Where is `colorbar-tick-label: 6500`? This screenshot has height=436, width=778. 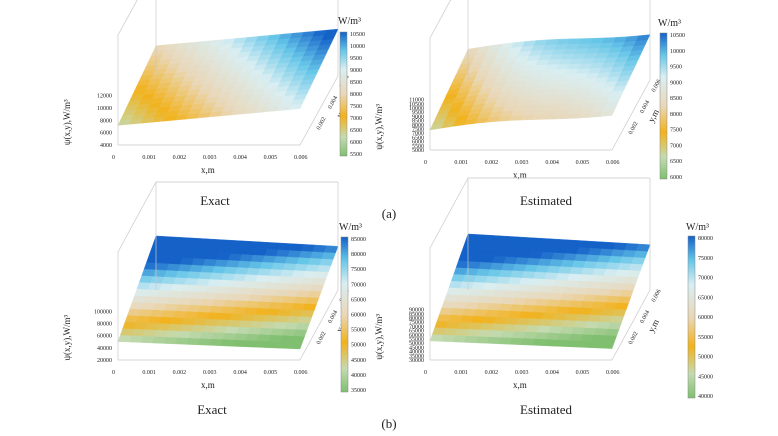
colorbar-tick-label: 6500 is located at coordinates (356, 131).